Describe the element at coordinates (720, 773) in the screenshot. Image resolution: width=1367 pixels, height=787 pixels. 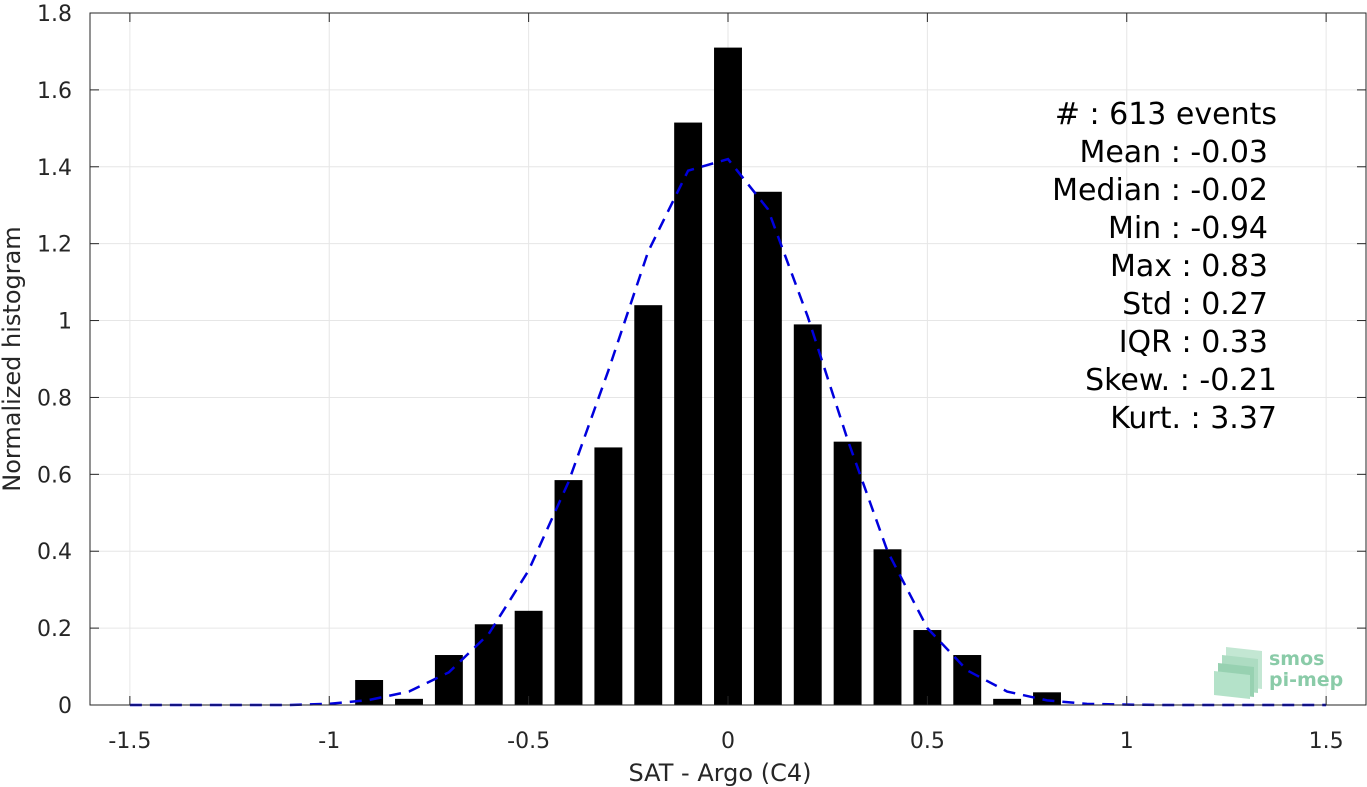
I see `x-axis-title: SAT - Argo (C4)` at that location.